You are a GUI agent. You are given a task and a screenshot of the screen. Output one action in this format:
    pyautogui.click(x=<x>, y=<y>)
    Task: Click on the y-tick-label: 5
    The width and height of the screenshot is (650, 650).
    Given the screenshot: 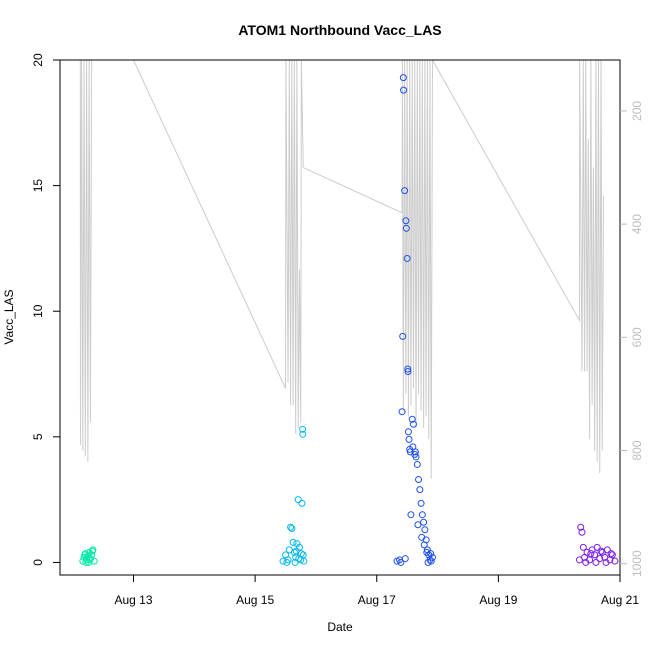 What is the action you would take?
    pyautogui.click(x=38, y=436)
    